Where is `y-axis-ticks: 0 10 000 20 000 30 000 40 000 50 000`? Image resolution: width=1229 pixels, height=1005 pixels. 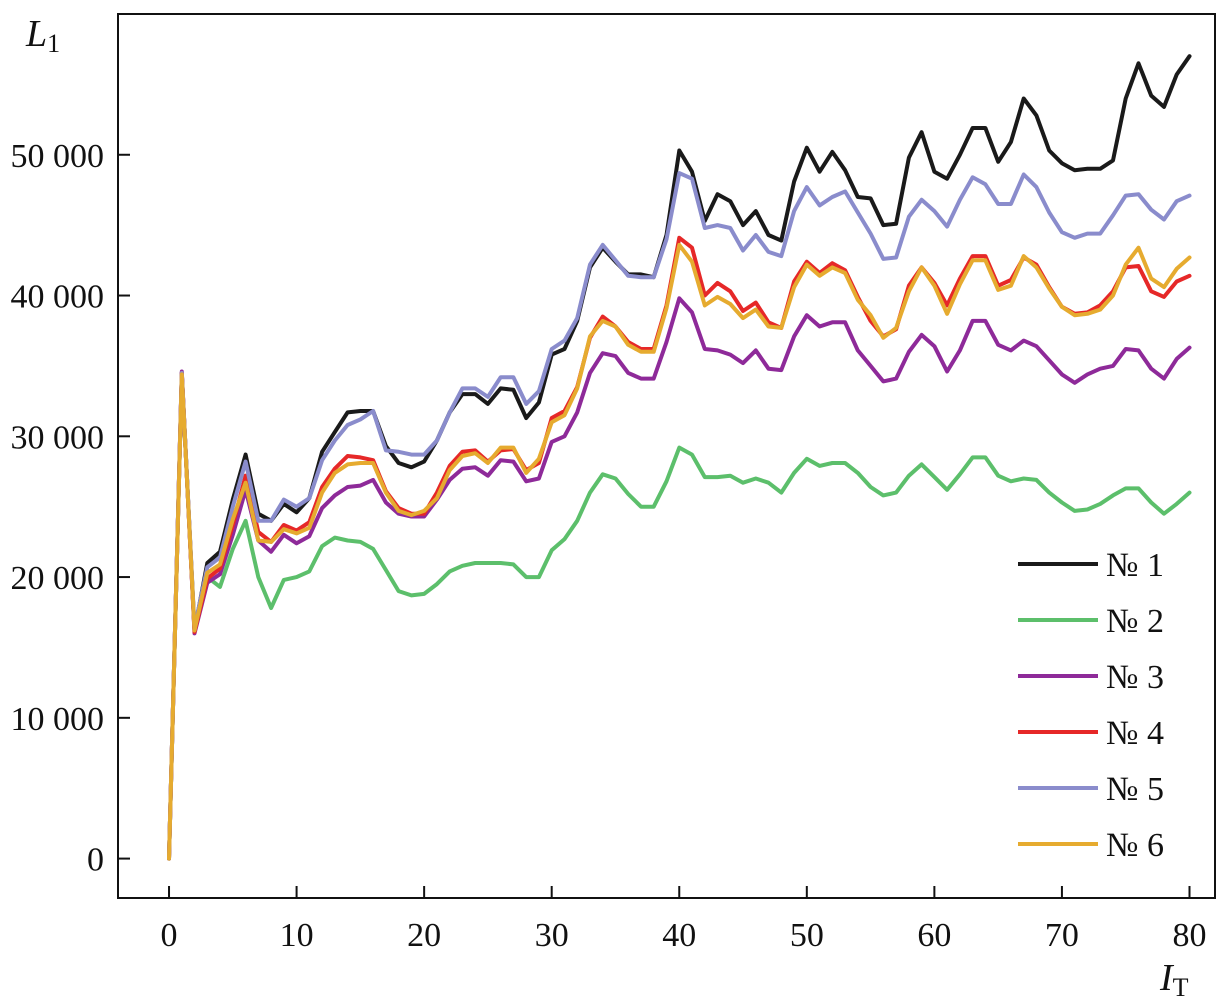
y-axis-ticks: 0 10 000 20 000 30 000 40 000 50 000 is located at coordinates (70, 508).